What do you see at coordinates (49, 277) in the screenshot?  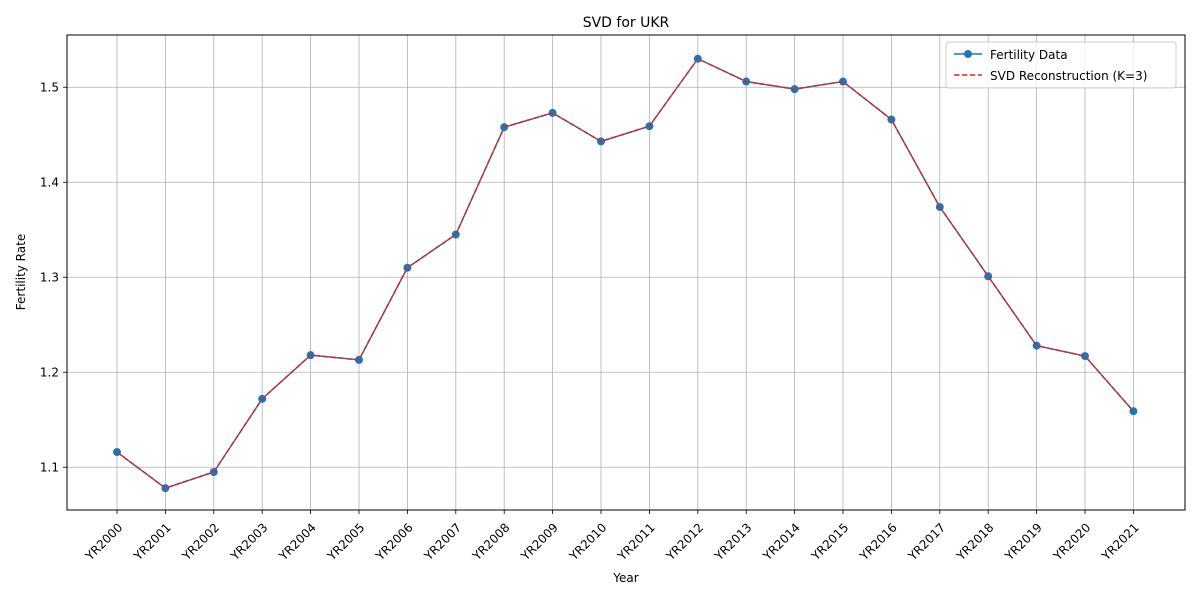 I see `y-tick-label: 1.3` at bounding box center [49, 277].